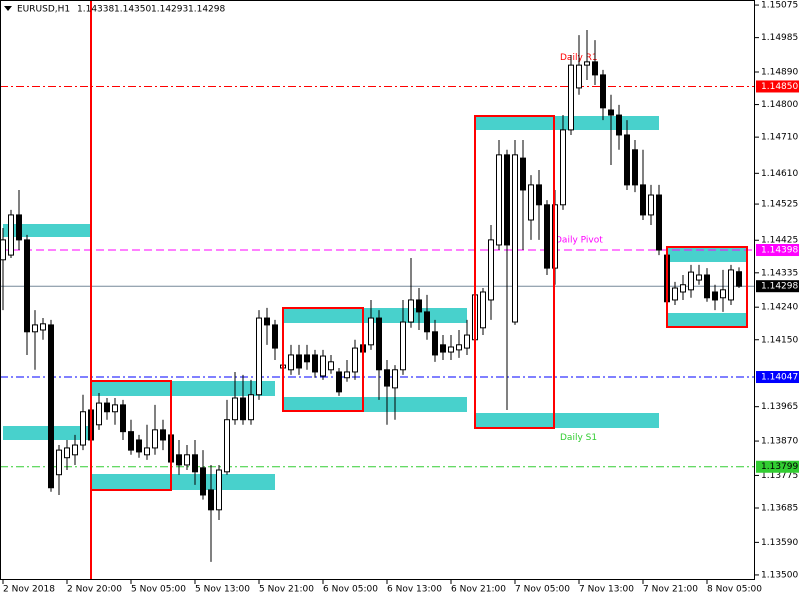 Image resolution: width=800 pixels, height=600 pixels. I want to click on y-tick-label: 1.14610, so click(779, 174).